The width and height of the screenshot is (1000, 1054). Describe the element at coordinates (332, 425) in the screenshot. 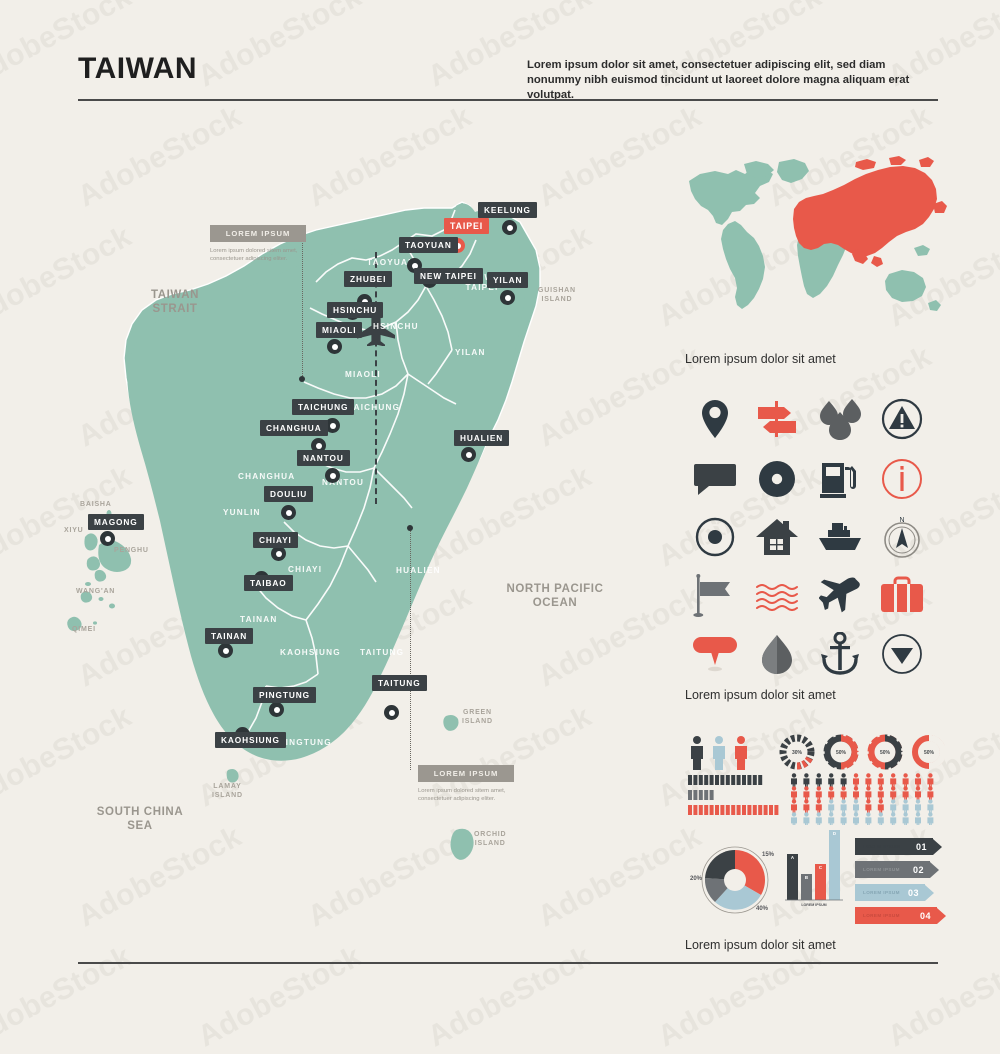

I see `city-pin-taichung` at that location.